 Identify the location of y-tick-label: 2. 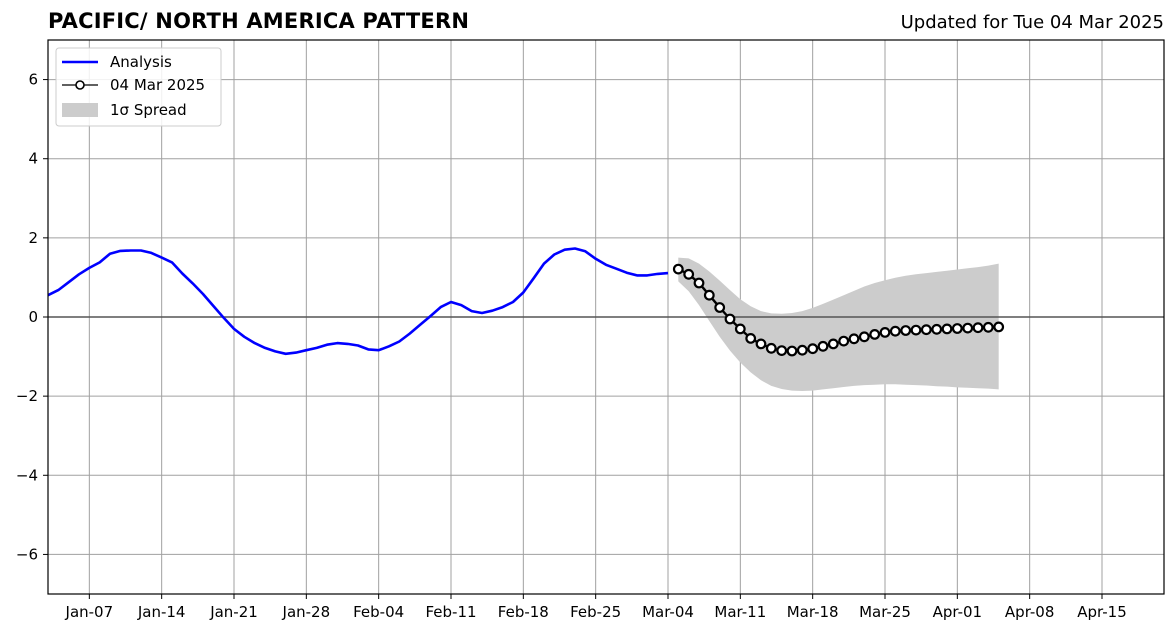
(33, 238).